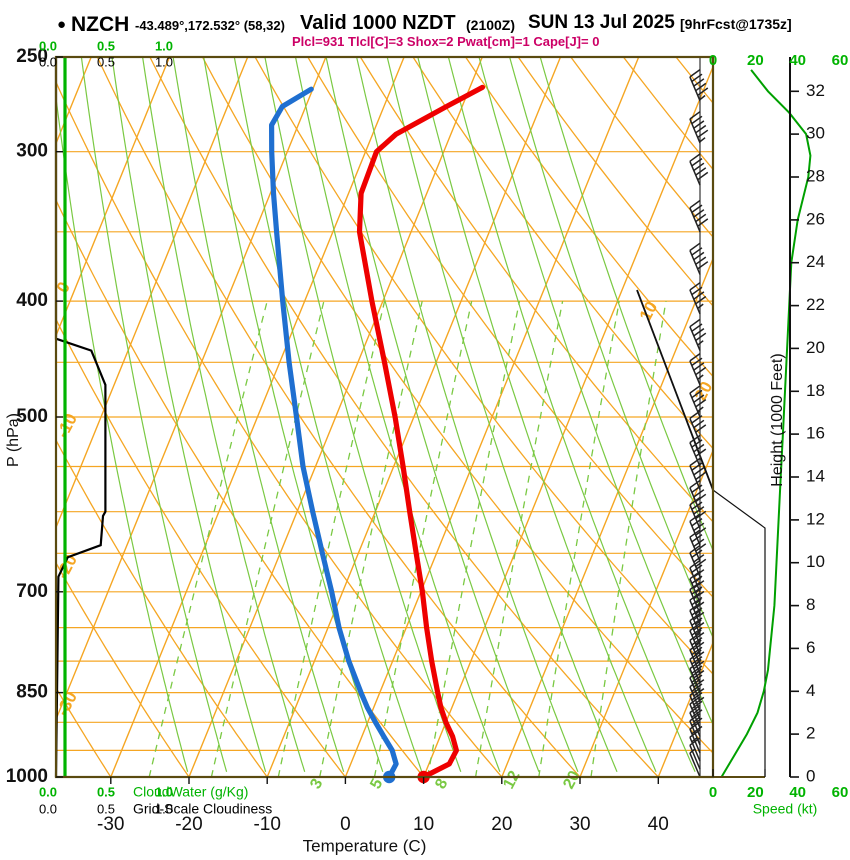 This screenshot has width=850, height=860. Describe the element at coordinates (32, 300) in the screenshot. I see `pressure-tick-label: 400` at that location.